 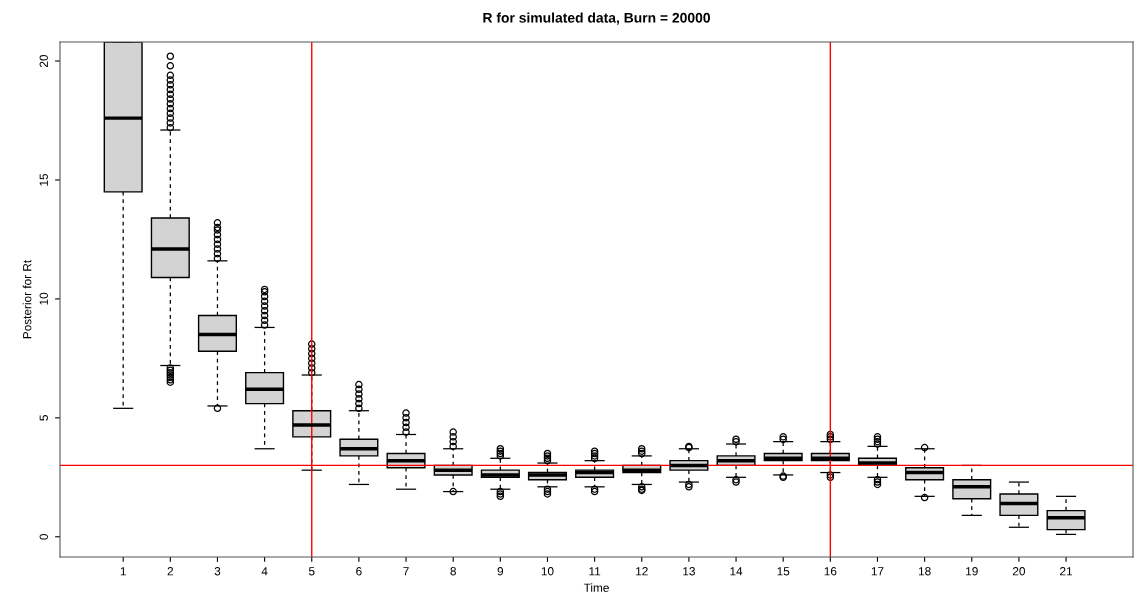 I want to click on x-tick-label: 5, so click(x=311, y=571).